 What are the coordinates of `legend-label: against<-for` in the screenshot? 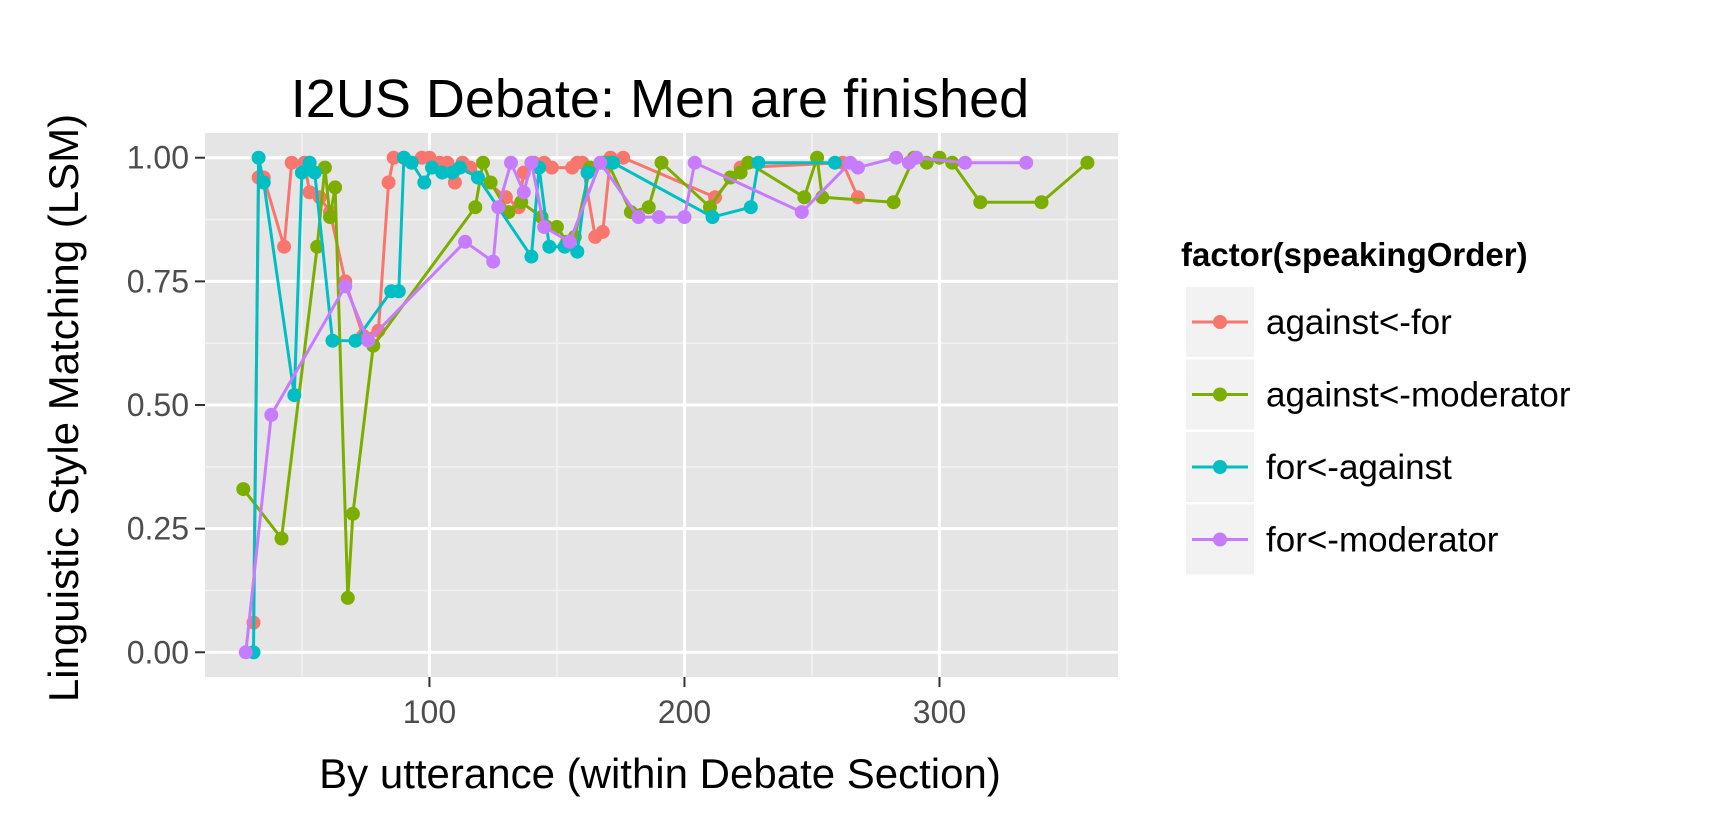 It's located at (1359, 322).